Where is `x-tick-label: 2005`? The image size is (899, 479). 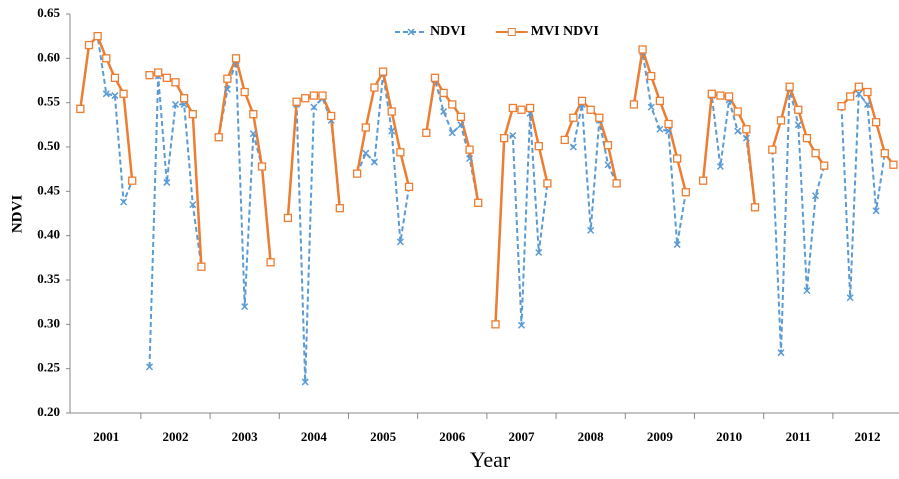
x-tick-label: 2005 is located at coordinates (383, 436).